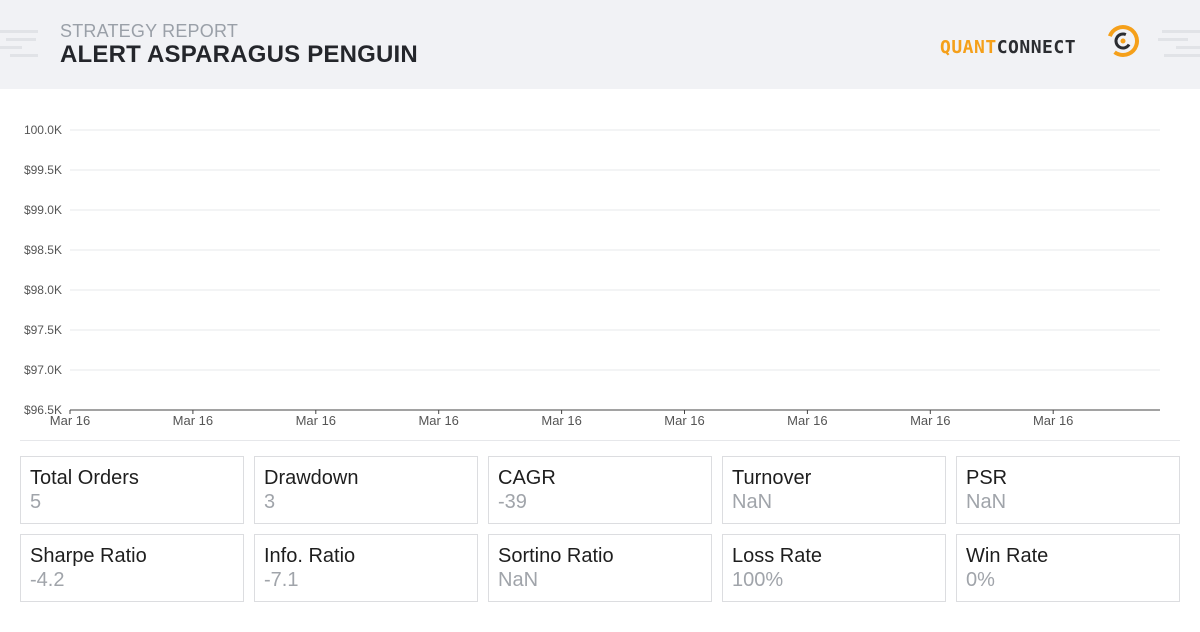 The image size is (1200, 632). What do you see at coordinates (239, 54) in the screenshot?
I see `report-title: ALERT ASPARAGUS PENGUIN` at bounding box center [239, 54].